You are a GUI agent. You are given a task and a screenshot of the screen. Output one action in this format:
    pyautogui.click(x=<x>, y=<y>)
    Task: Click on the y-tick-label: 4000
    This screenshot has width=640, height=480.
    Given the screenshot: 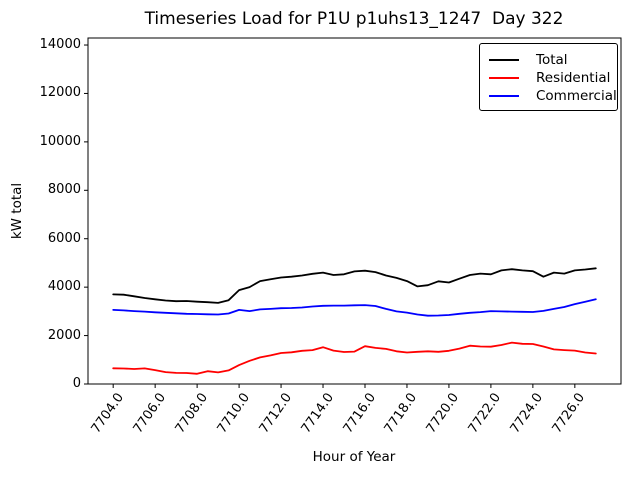 What is the action you would take?
    pyautogui.click(x=64, y=287)
    